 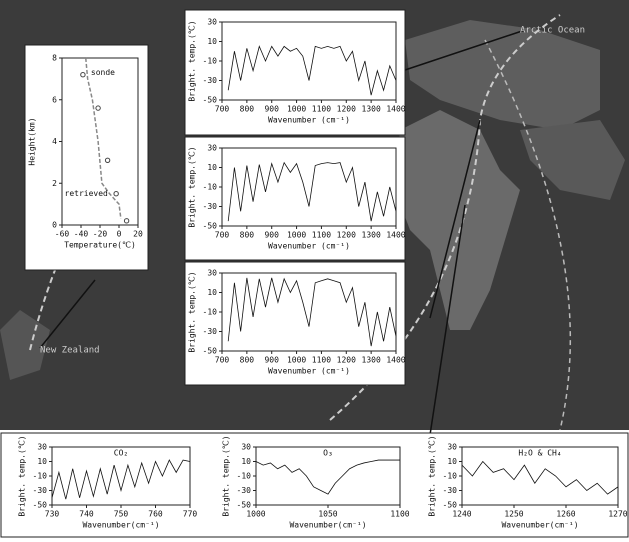 I want to click on orbit-track, so click(x=528, y=235).